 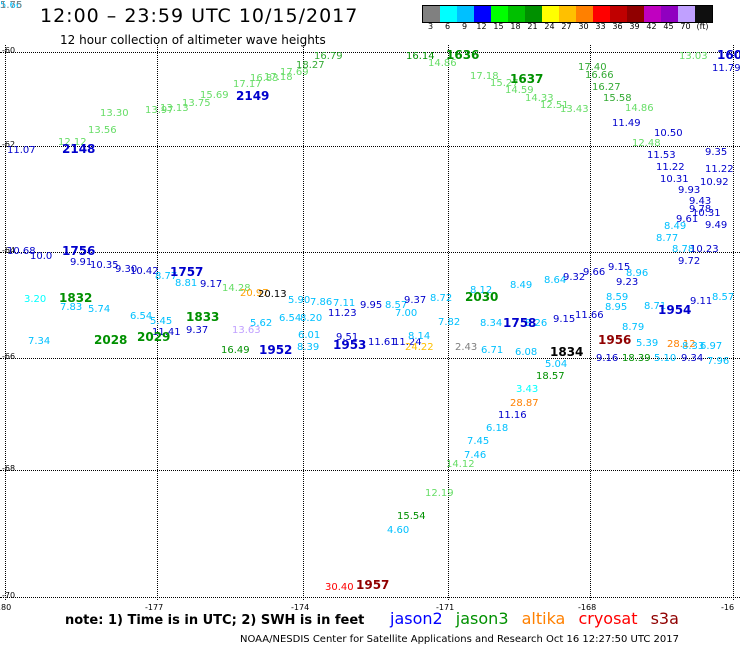 What do you see at coordinates (665, 358) in the screenshot?
I see `wave-height-value: 5.10` at bounding box center [665, 358].